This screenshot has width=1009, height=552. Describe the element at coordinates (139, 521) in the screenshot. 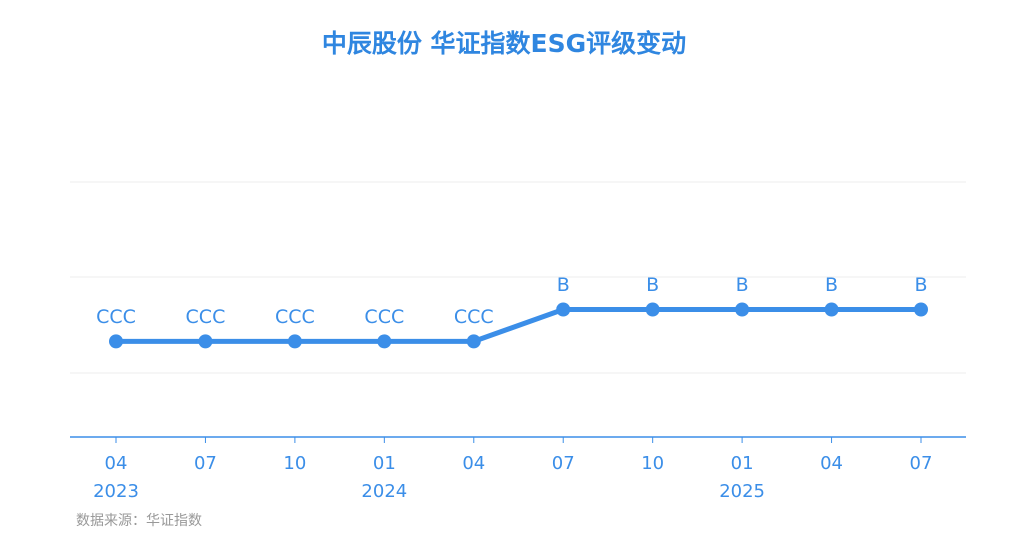

I see `source-note: 数据来源：华证指数` at that location.